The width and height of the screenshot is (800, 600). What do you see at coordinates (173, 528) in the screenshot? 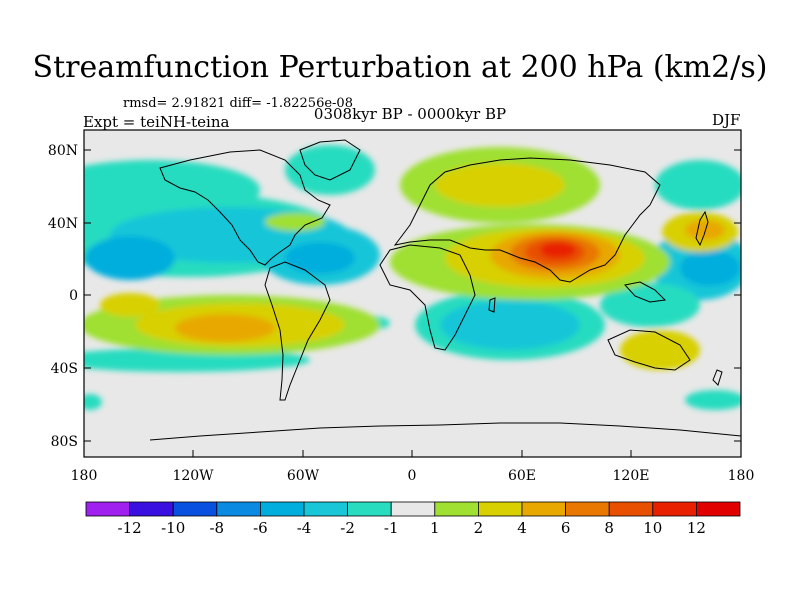
I see `colorbar-label: -10` at bounding box center [173, 528].